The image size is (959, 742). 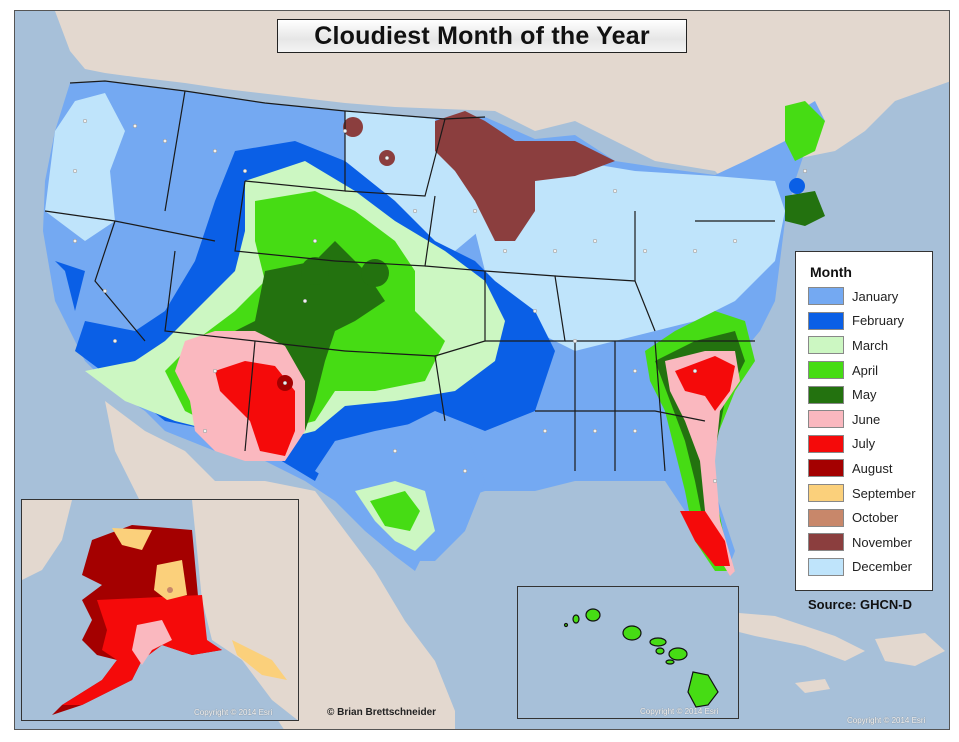 I want to click on legend-item-january: January, so click(x=870, y=296).